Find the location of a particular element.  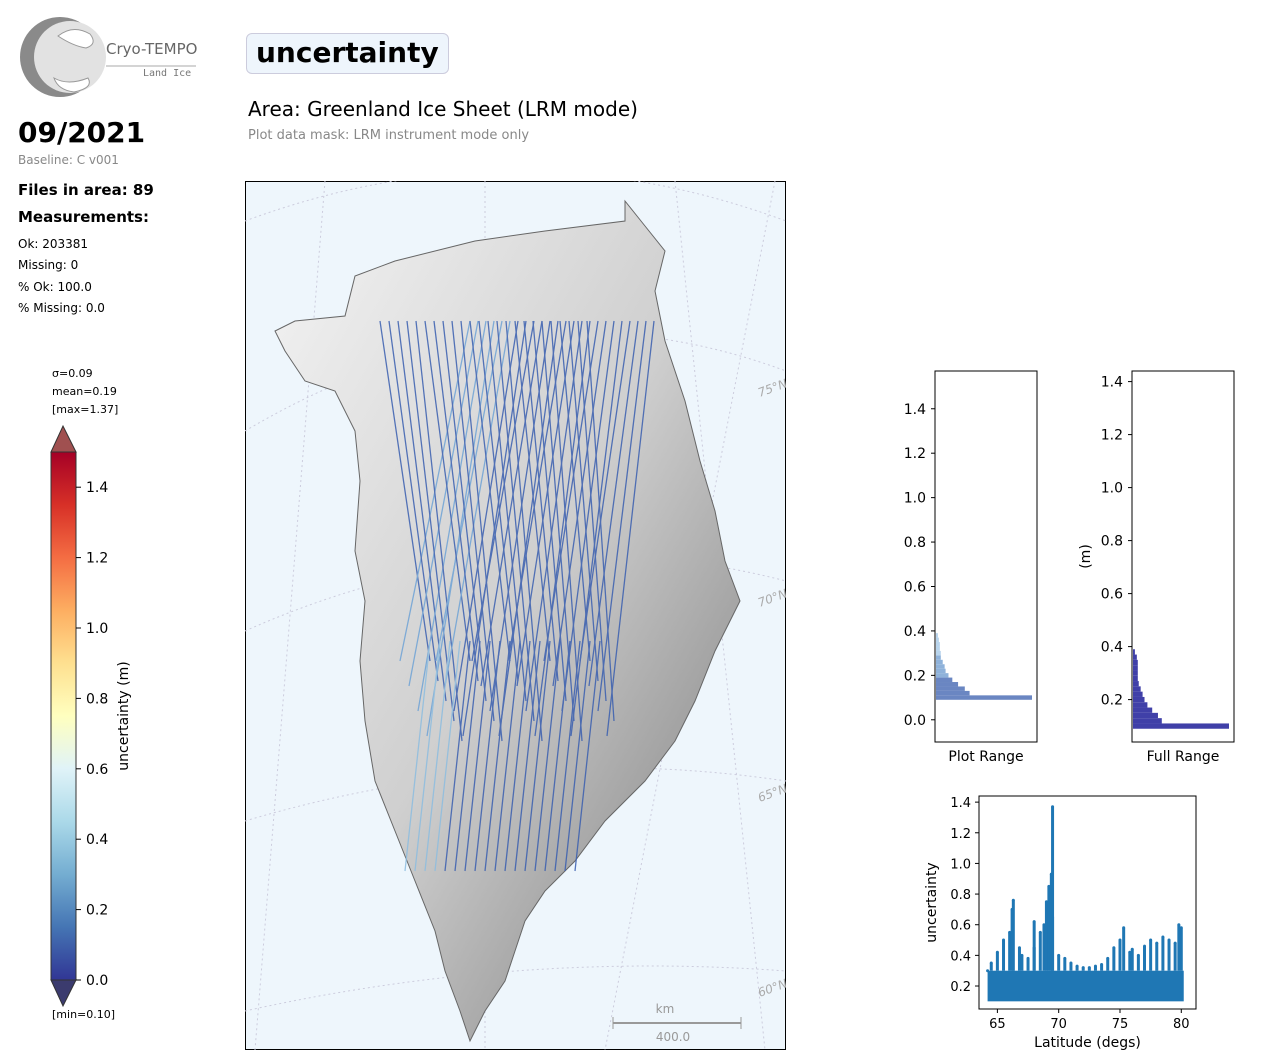

y-tick-label: 1.0 is located at coordinates (915, 499).